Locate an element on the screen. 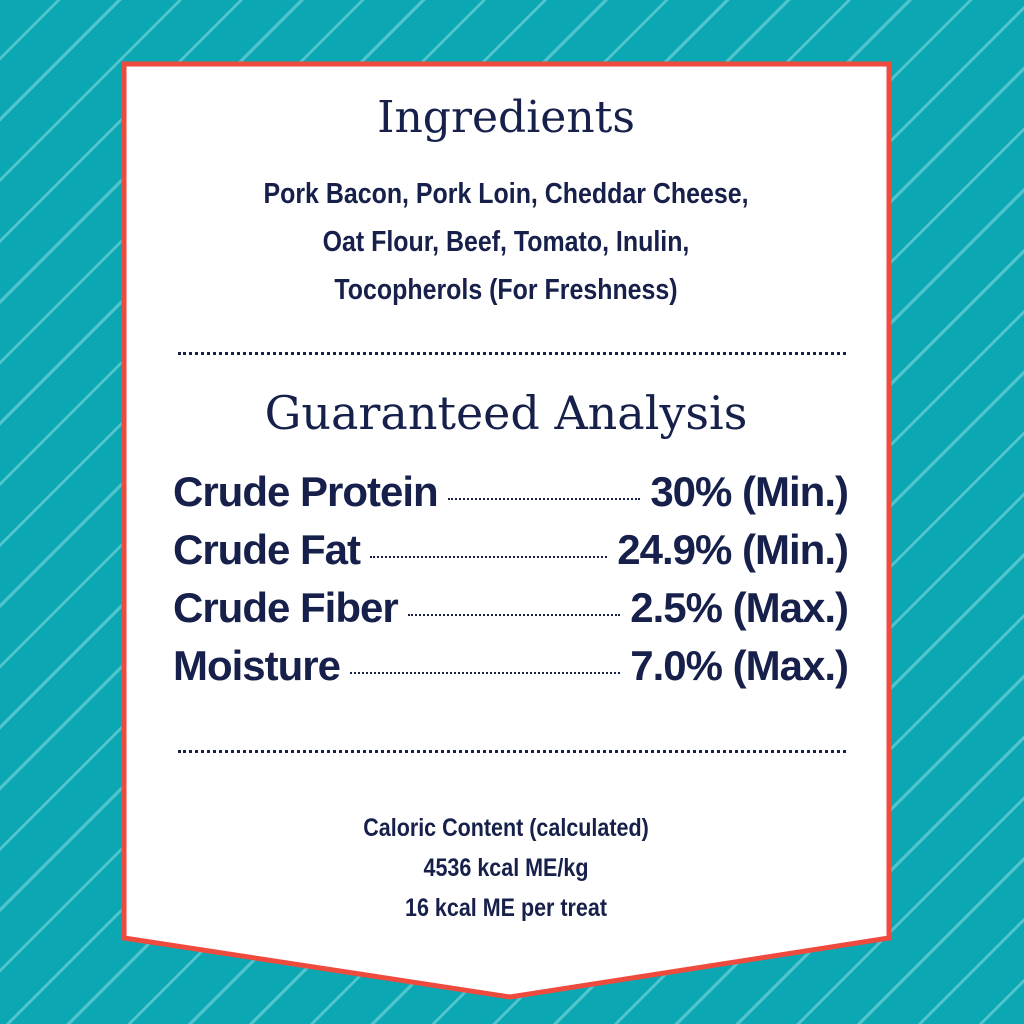 The height and width of the screenshot is (1024, 1024). ingredients-line: Oat Flour, Beef, Tomato, Inulin, is located at coordinates (506, 242).